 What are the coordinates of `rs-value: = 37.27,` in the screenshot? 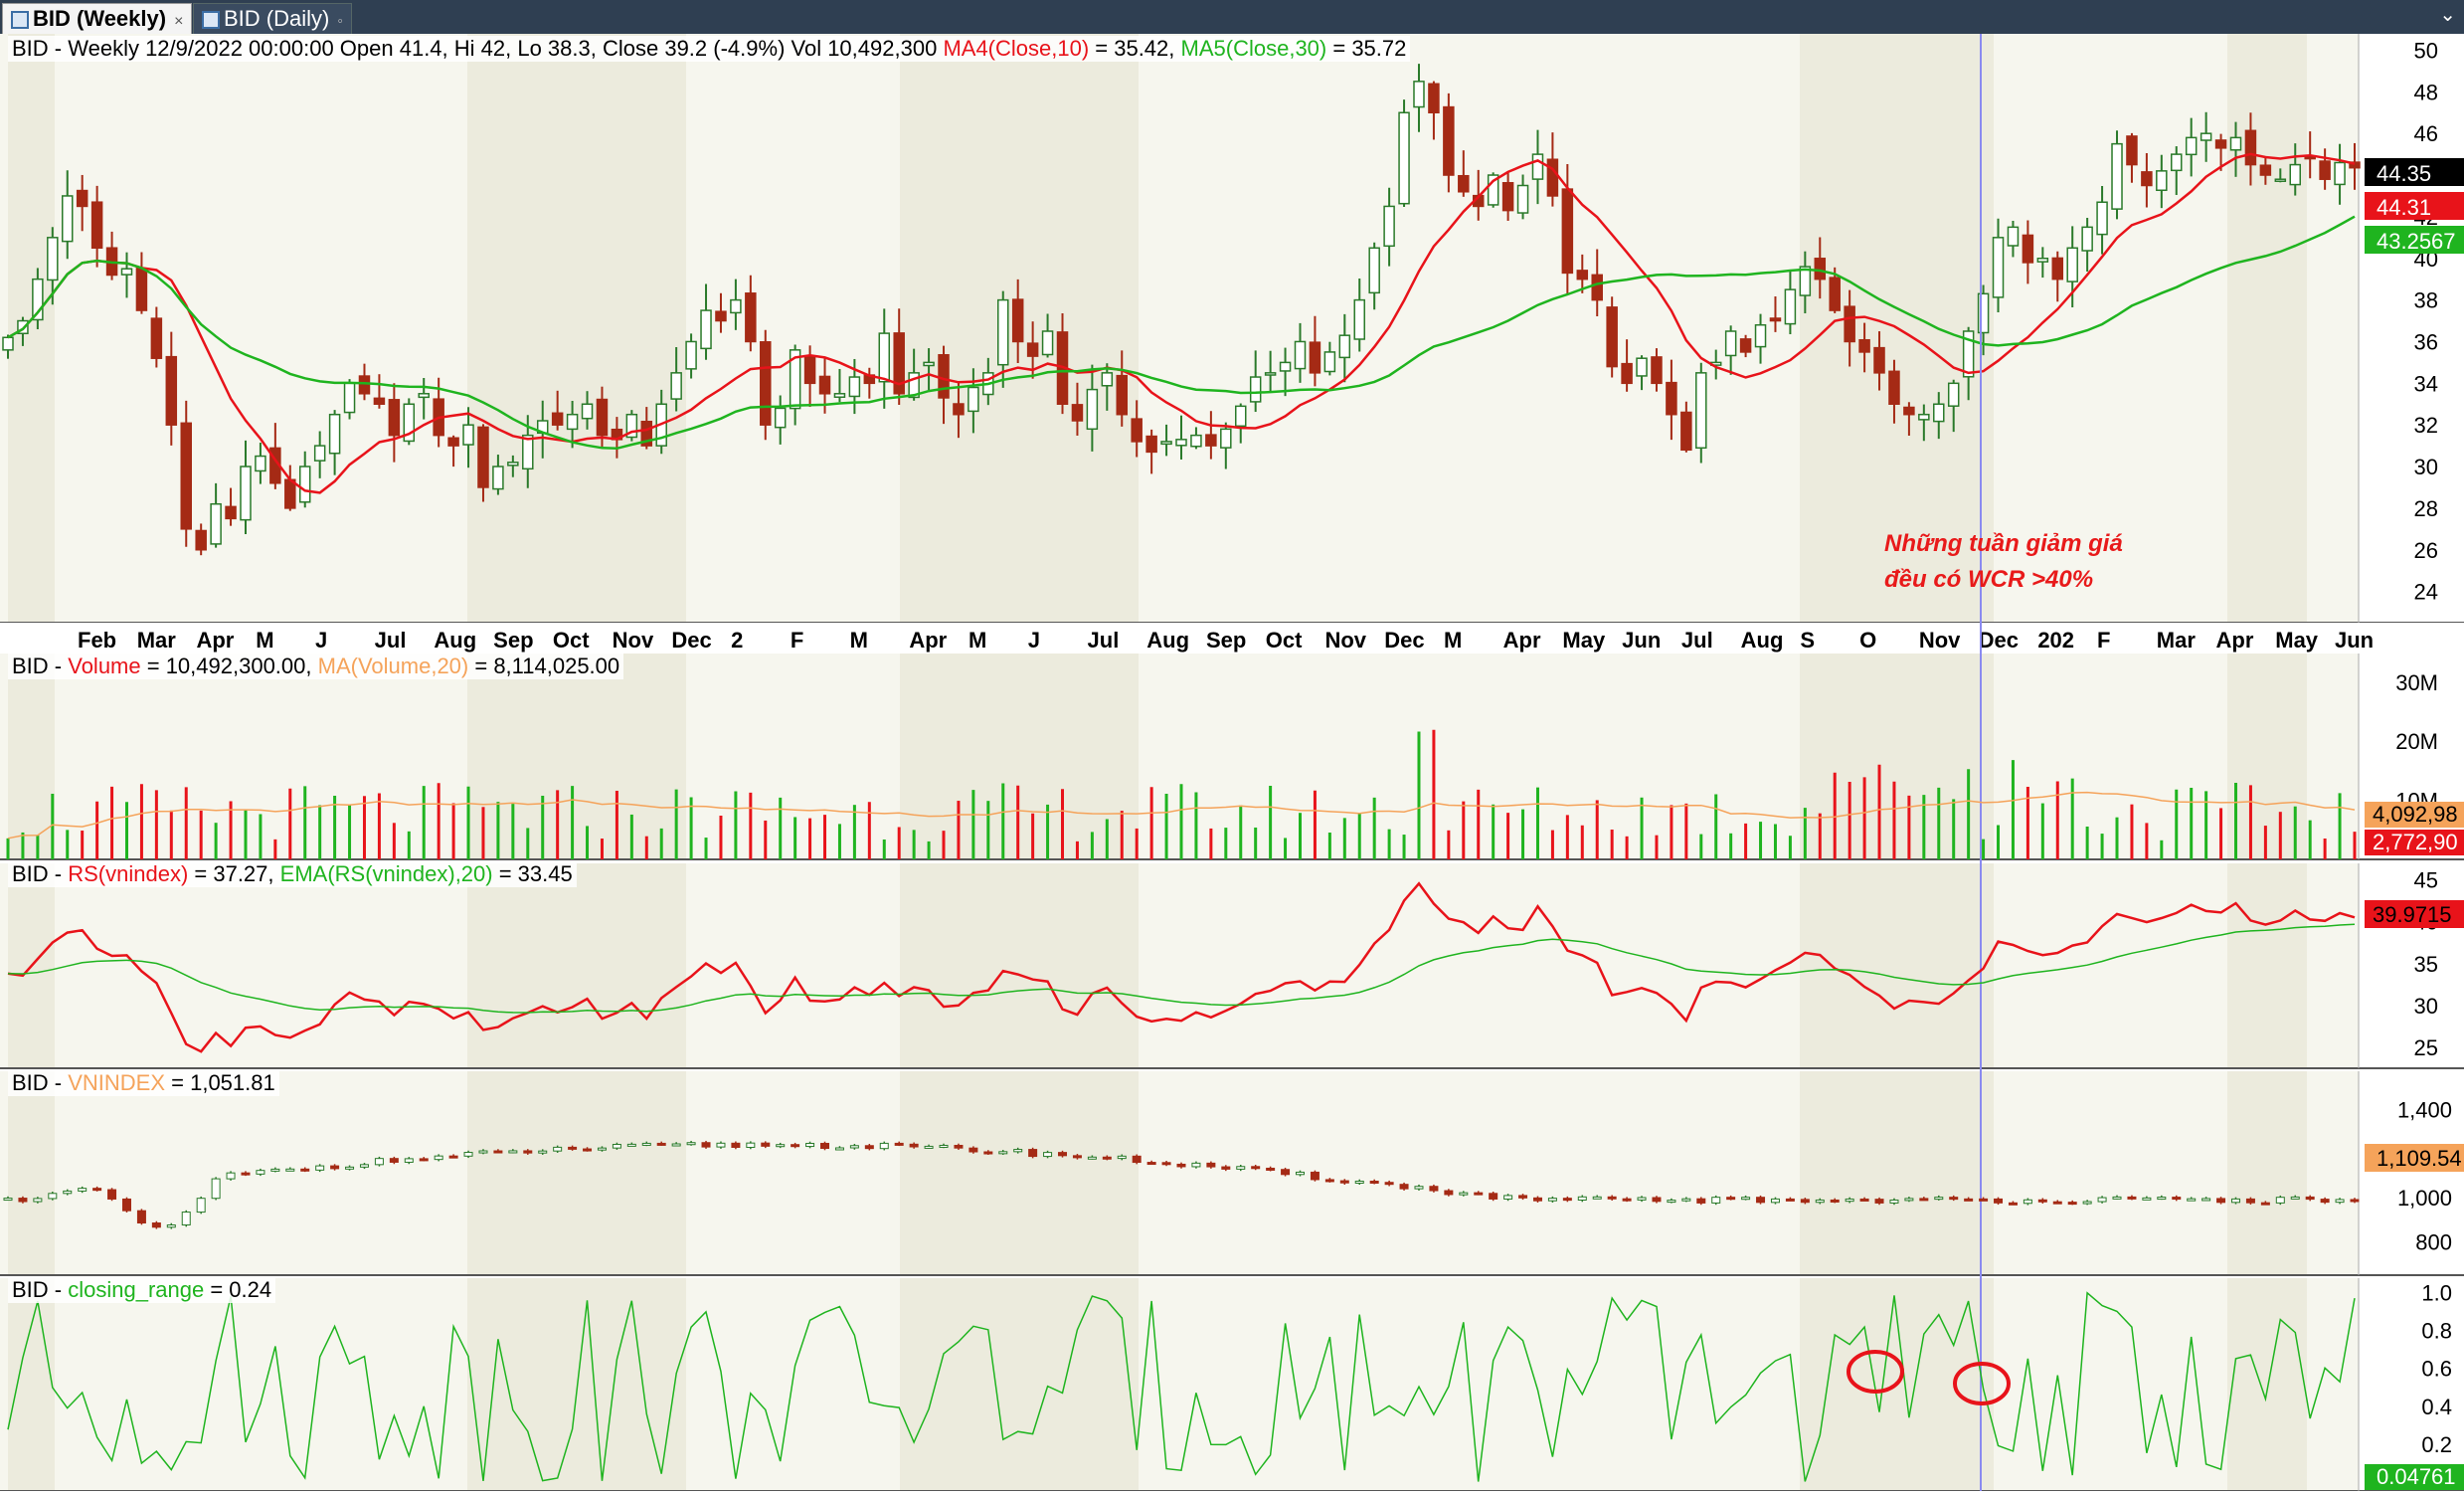 It's located at (231, 873).